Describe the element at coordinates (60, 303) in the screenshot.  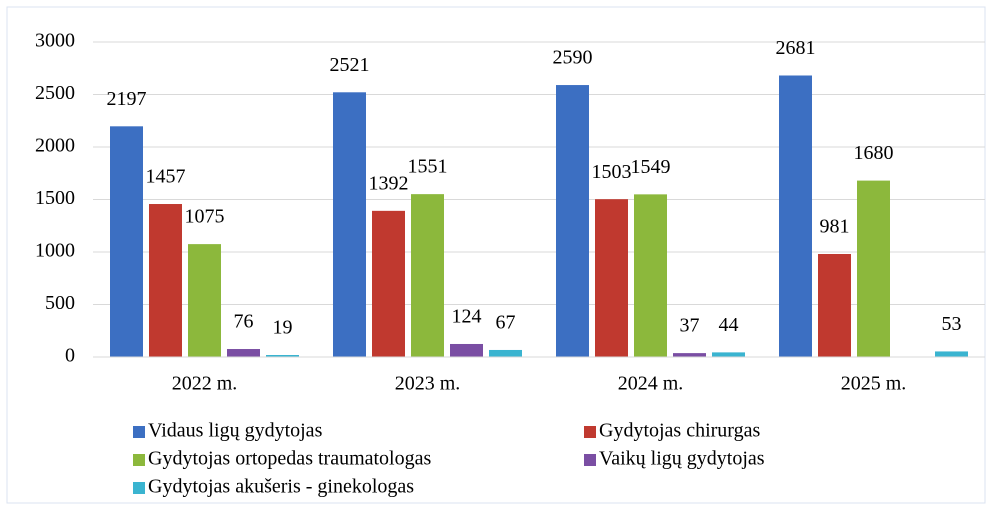
I see `y-tick-label: 500` at that location.